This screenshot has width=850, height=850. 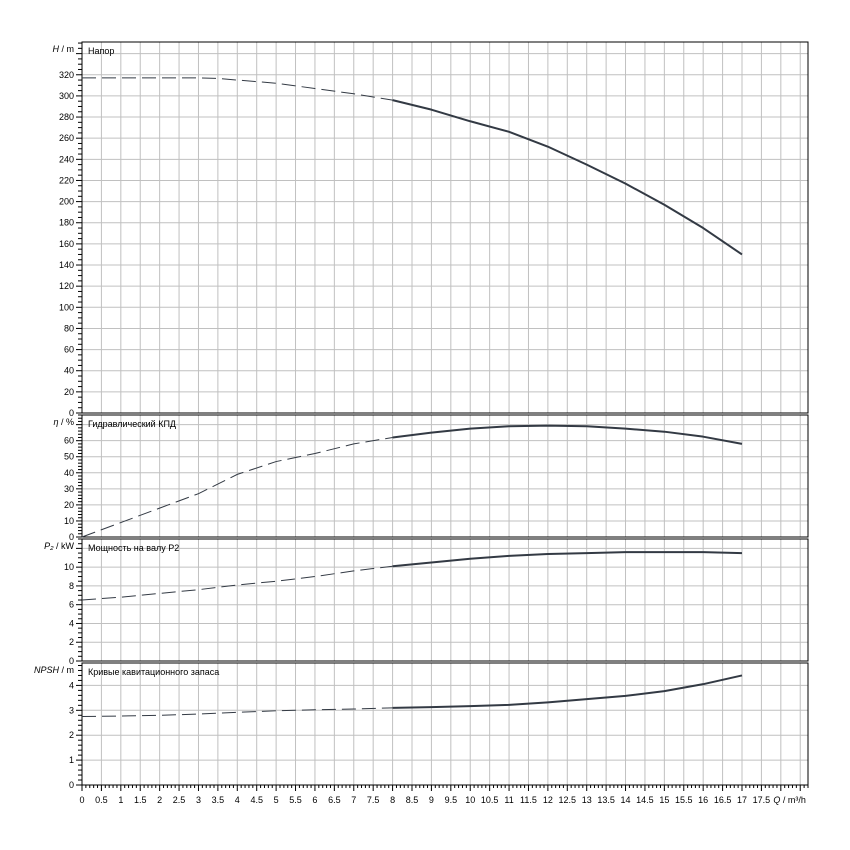 What do you see at coordinates (742, 800) in the screenshot?
I see `x-tick-label: 17` at bounding box center [742, 800].